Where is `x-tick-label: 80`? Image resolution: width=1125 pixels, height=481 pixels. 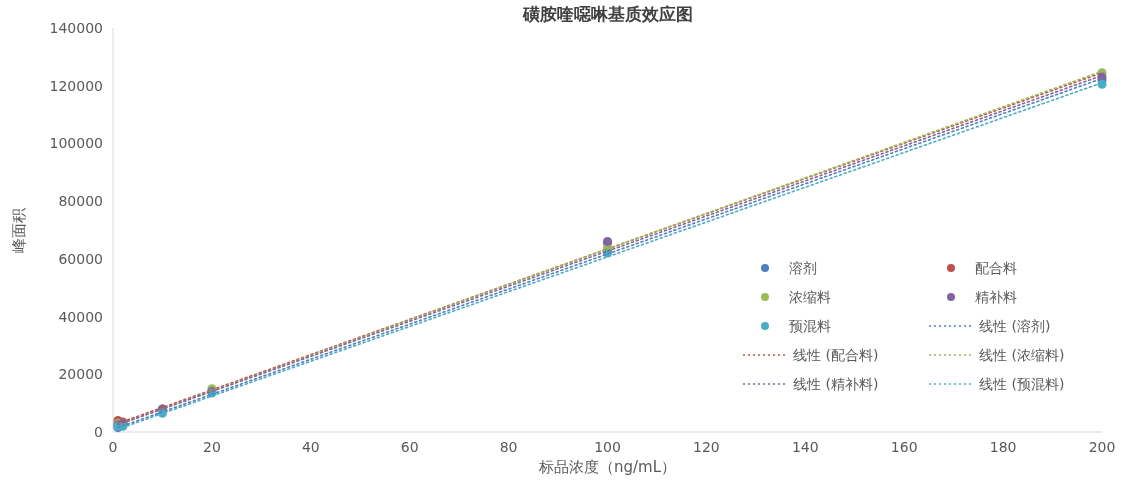 x-tick-label: 80 is located at coordinates (508, 447).